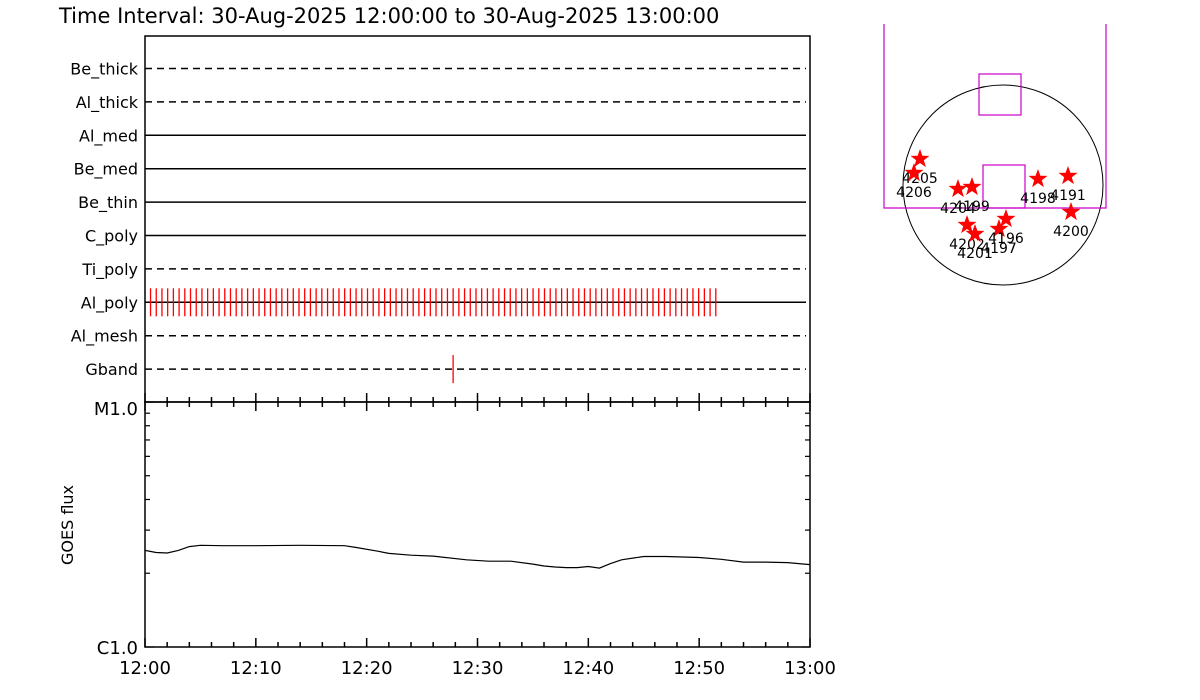  What do you see at coordinates (477, 556) in the screenshot?
I see `goes-flux-line` at bounding box center [477, 556].